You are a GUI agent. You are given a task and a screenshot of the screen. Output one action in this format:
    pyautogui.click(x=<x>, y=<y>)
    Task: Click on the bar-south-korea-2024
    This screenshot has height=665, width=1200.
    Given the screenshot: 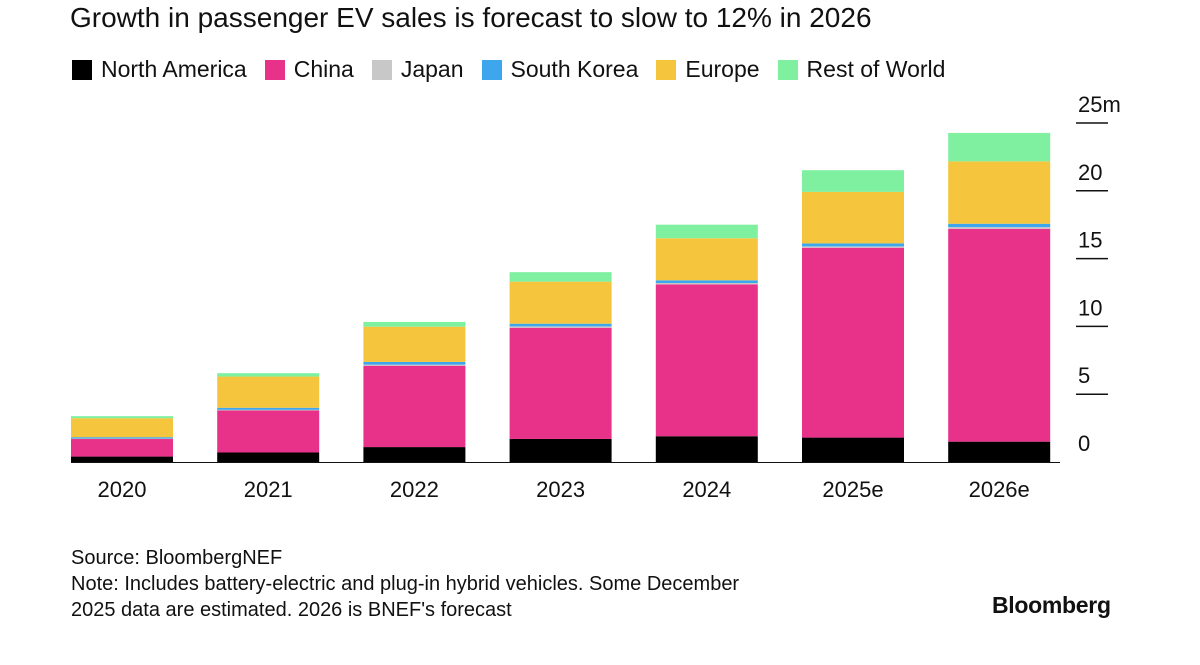 What is the action you would take?
    pyautogui.click(x=706, y=282)
    